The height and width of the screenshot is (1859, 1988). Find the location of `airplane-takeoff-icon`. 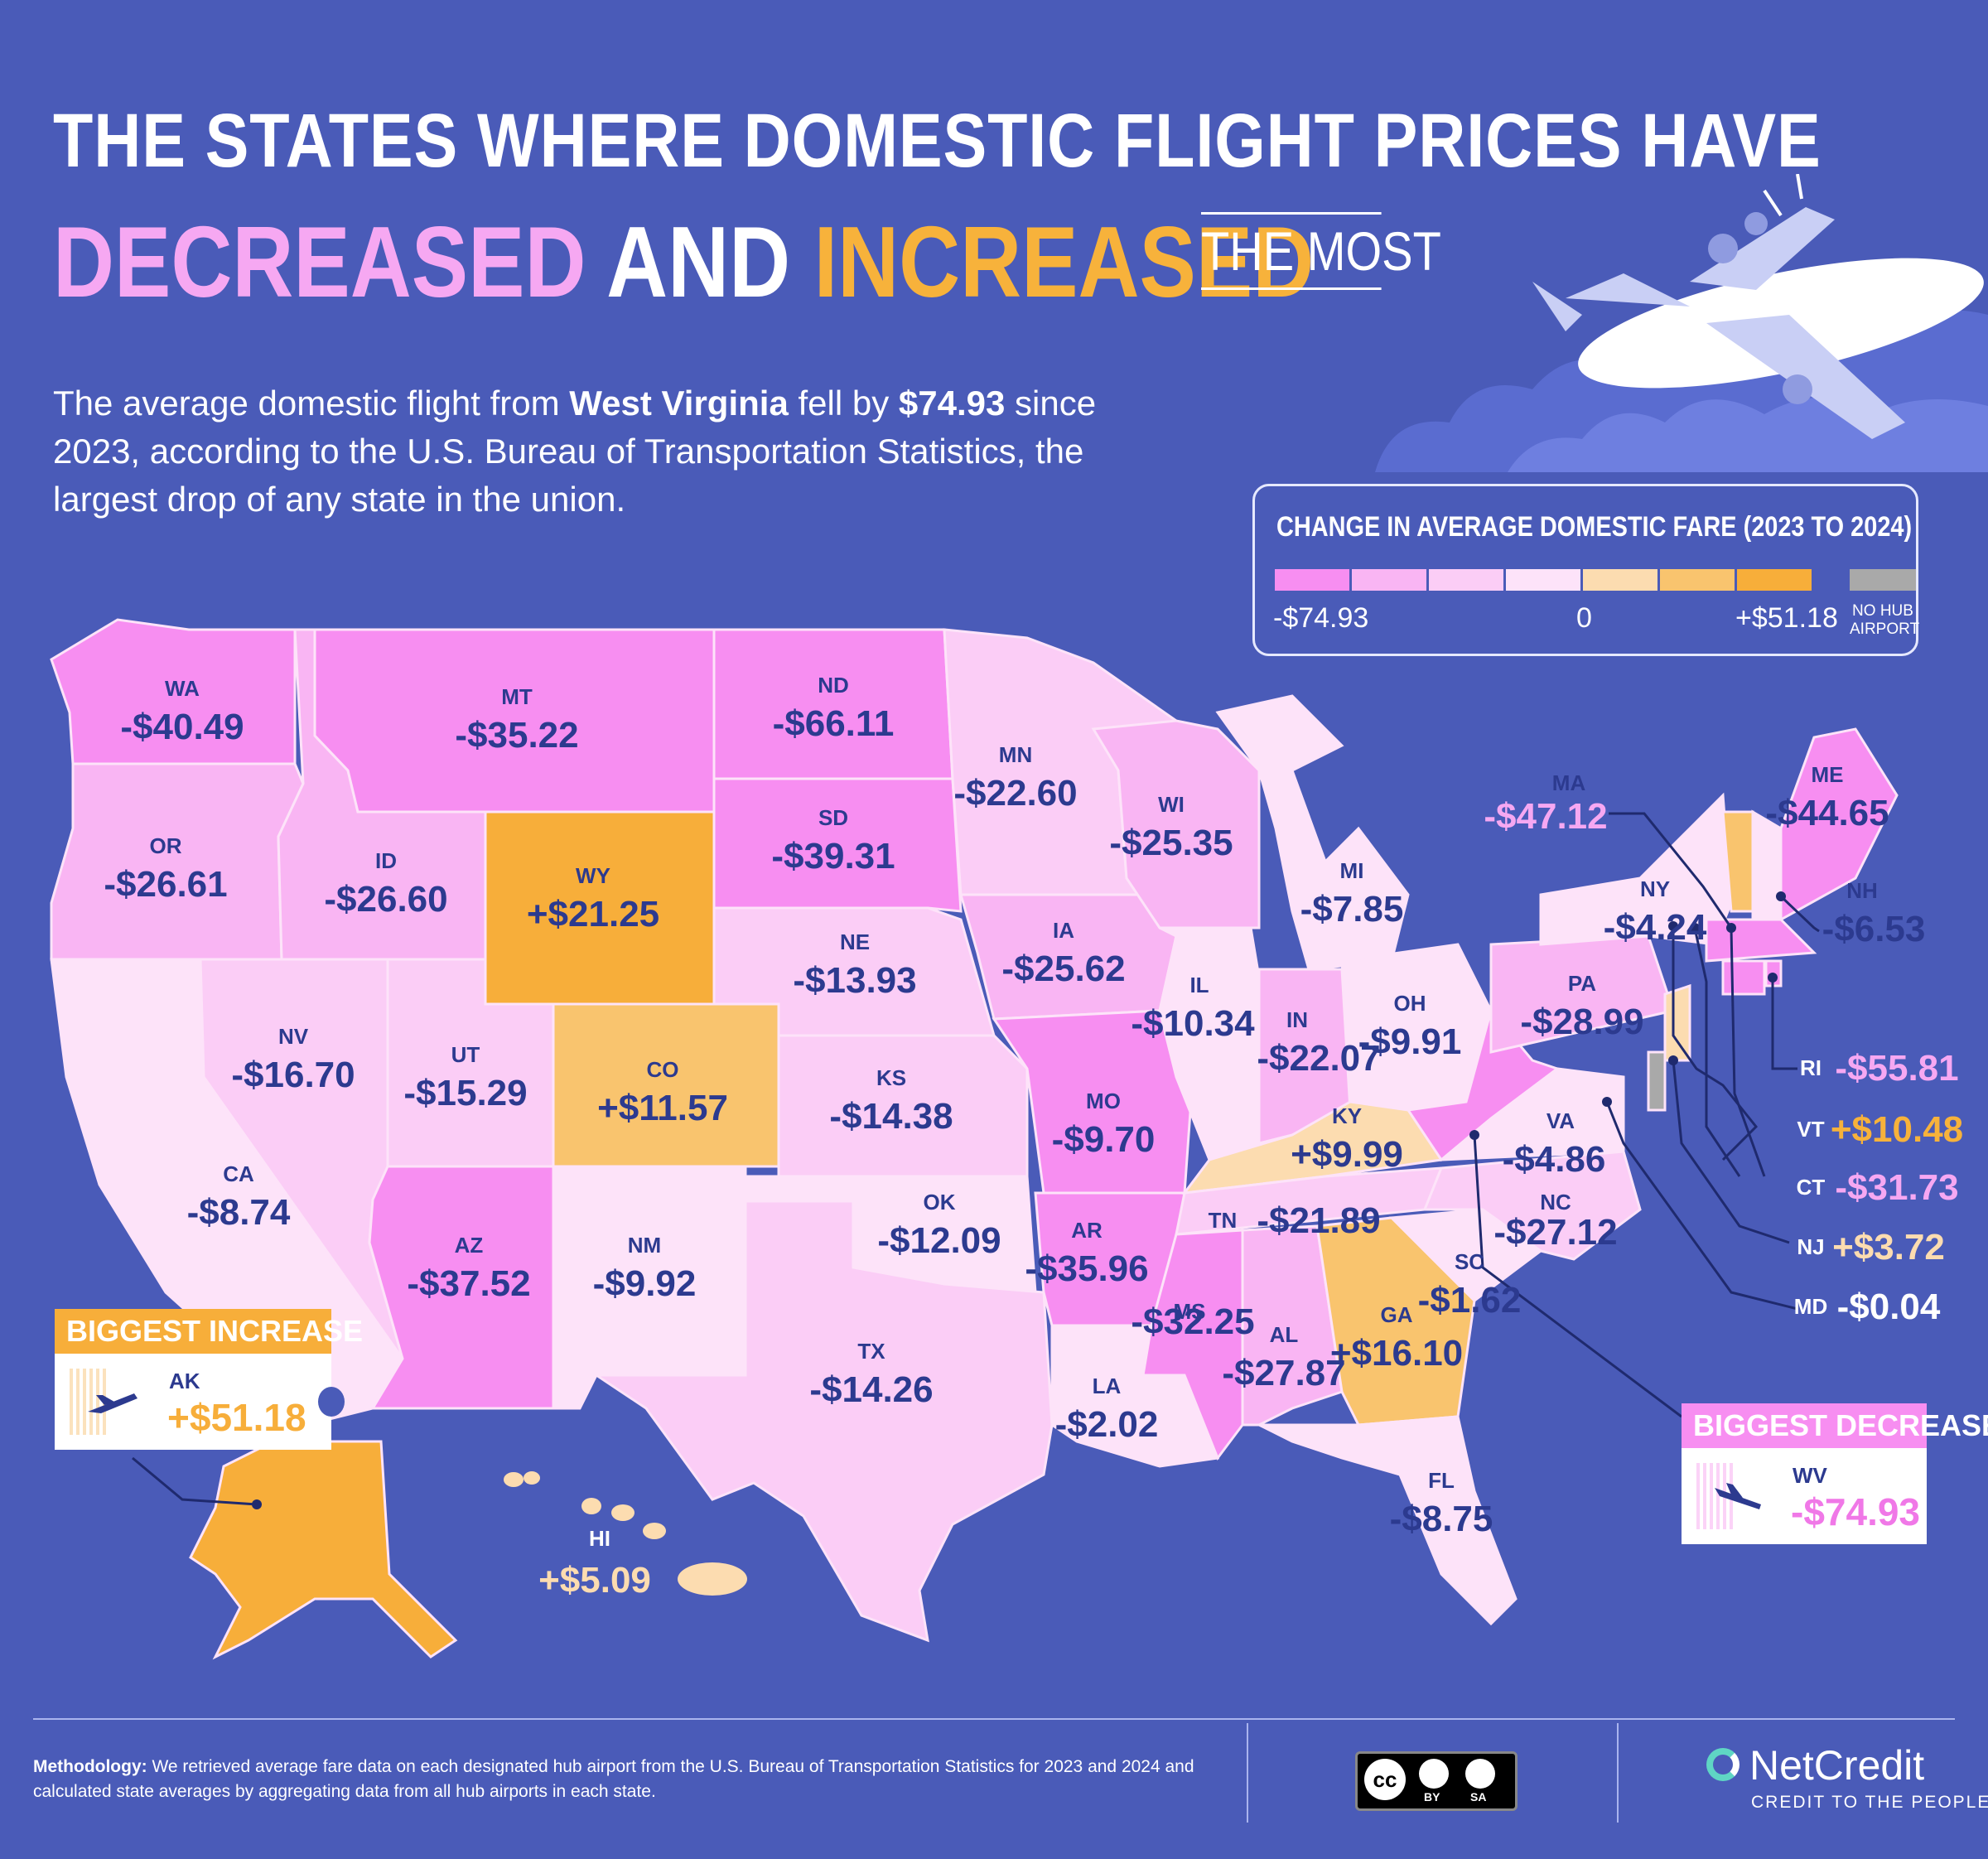

airplane-takeoff-icon is located at coordinates (113, 1403).